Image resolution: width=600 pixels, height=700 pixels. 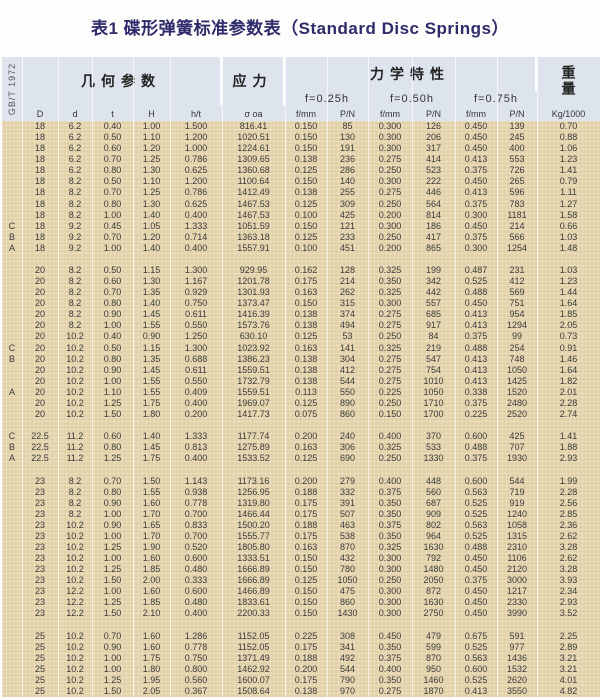 I want to click on cell-p2: 870, so click(x=433, y=657).